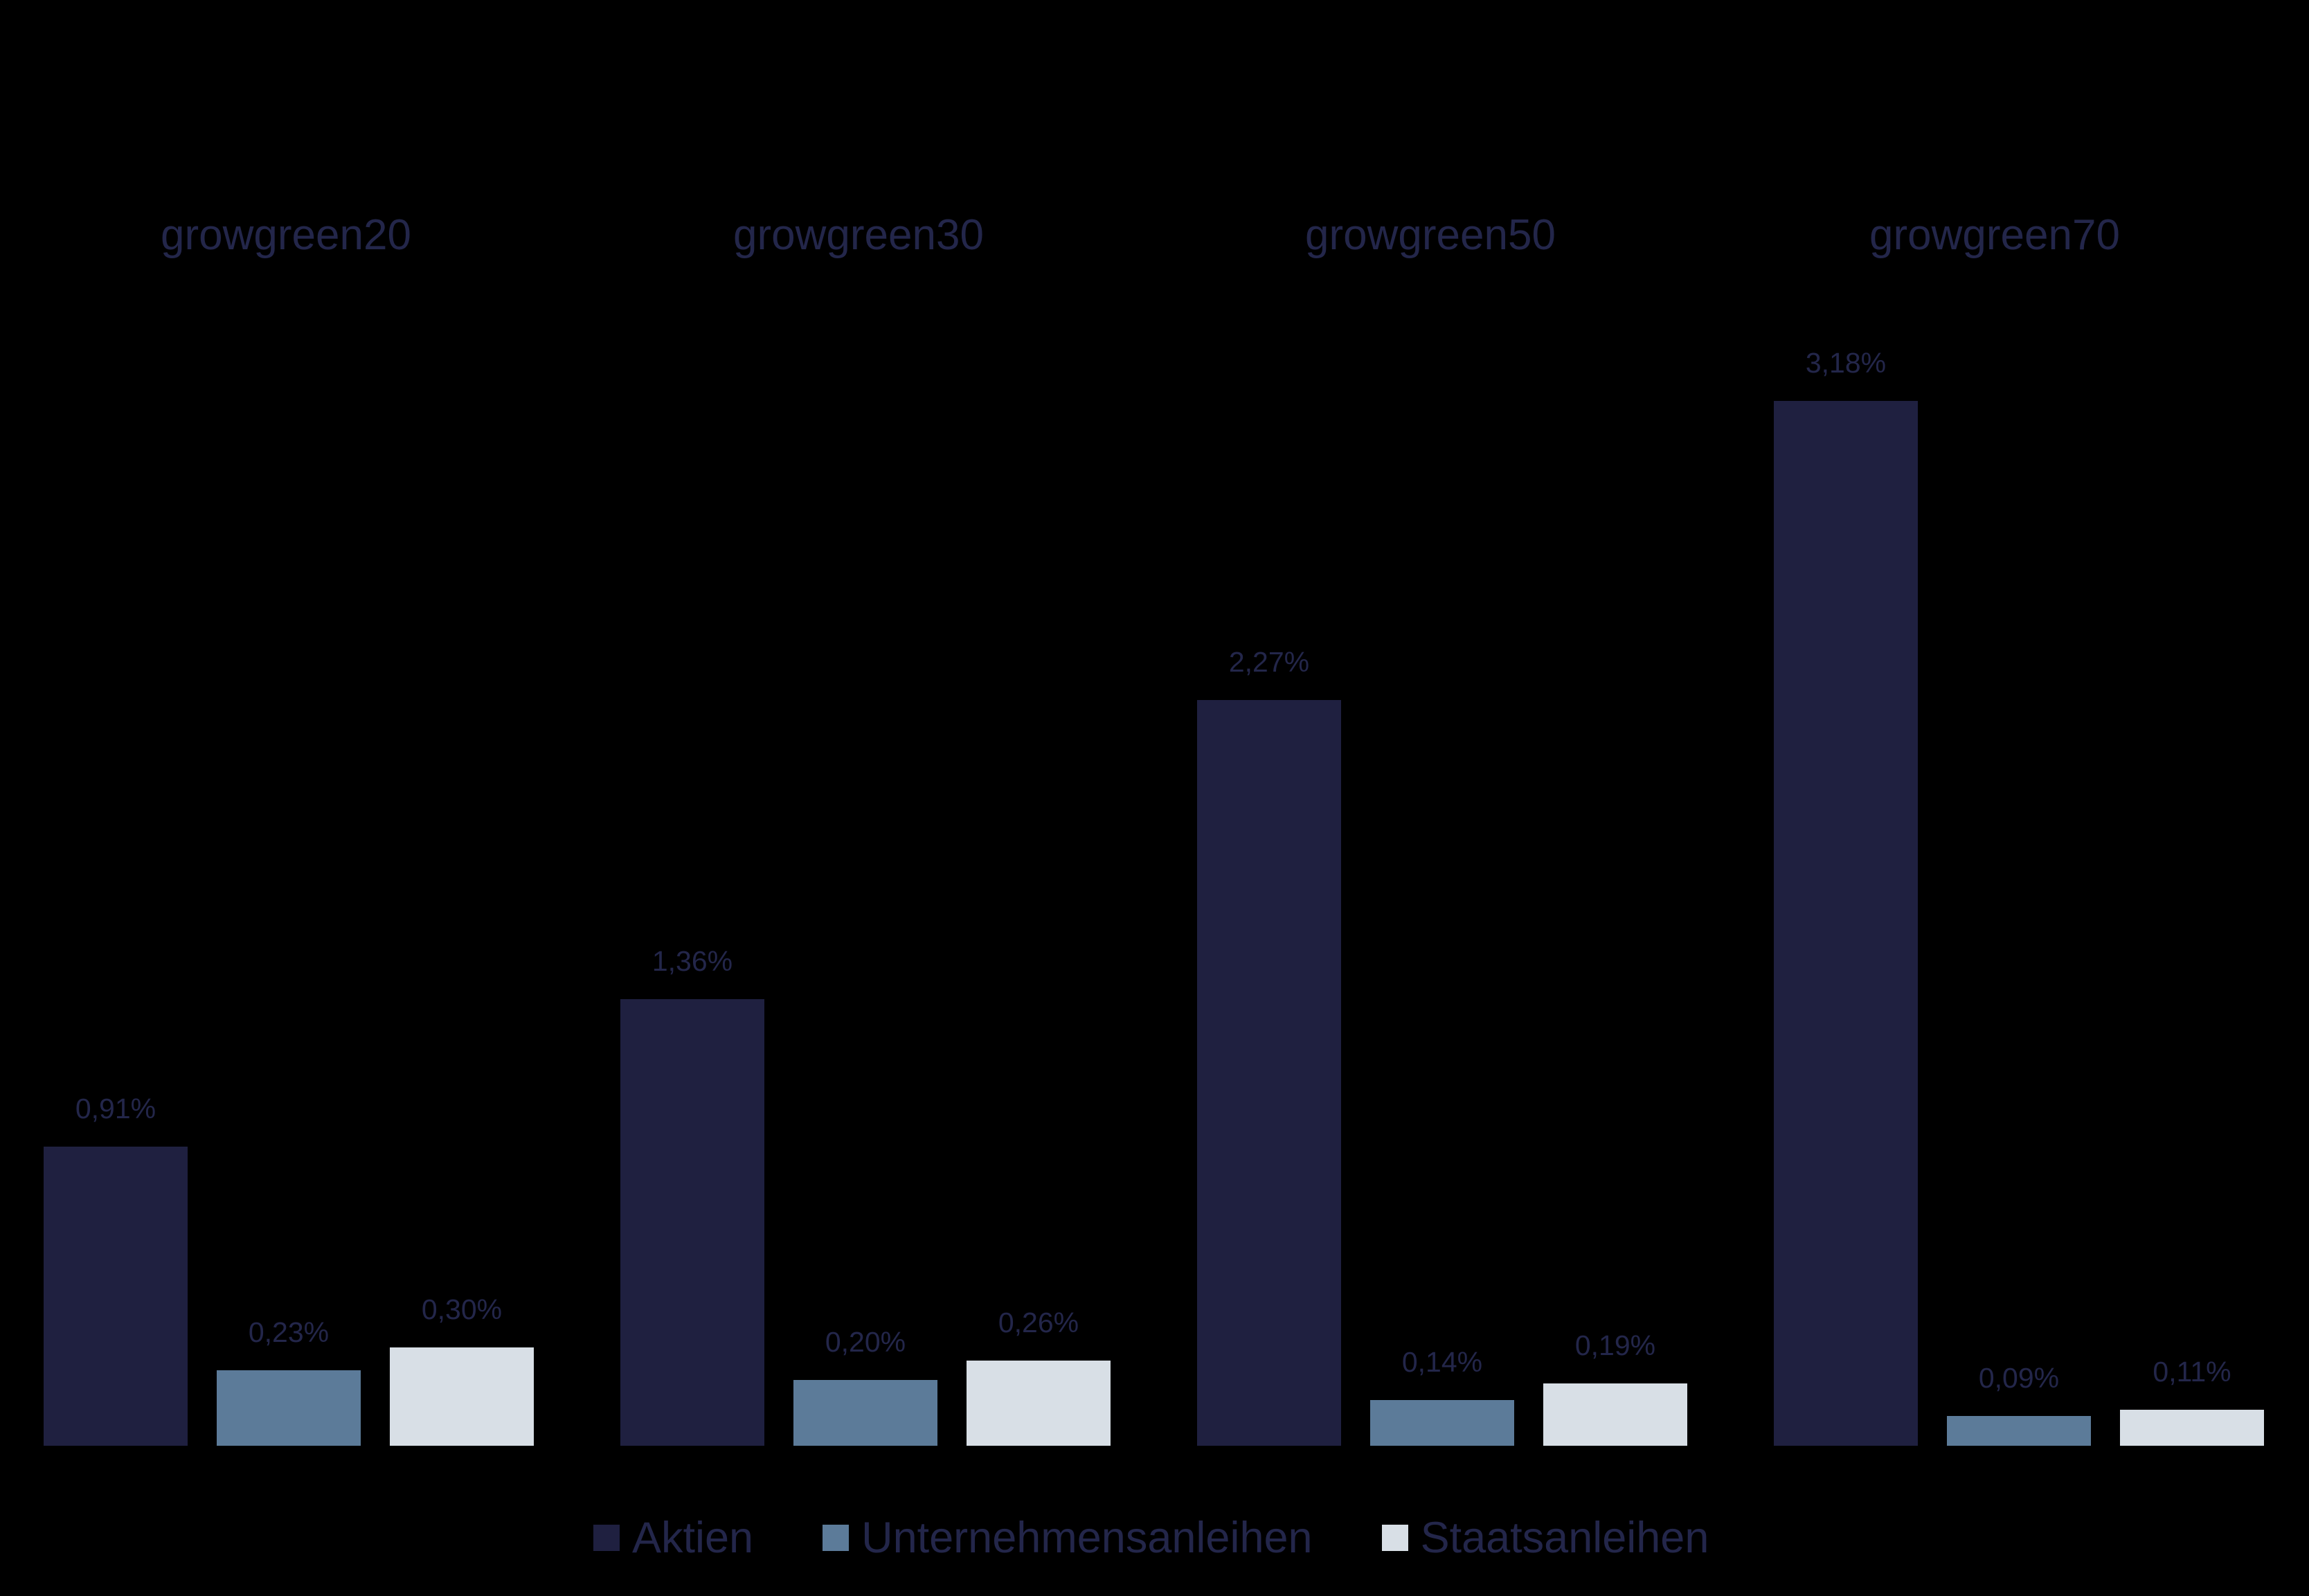 The width and height of the screenshot is (2309, 1596). Describe the element at coordinates (1846, 363) in the screenshot. I see `bar-value-label: 3,18%` at that location.